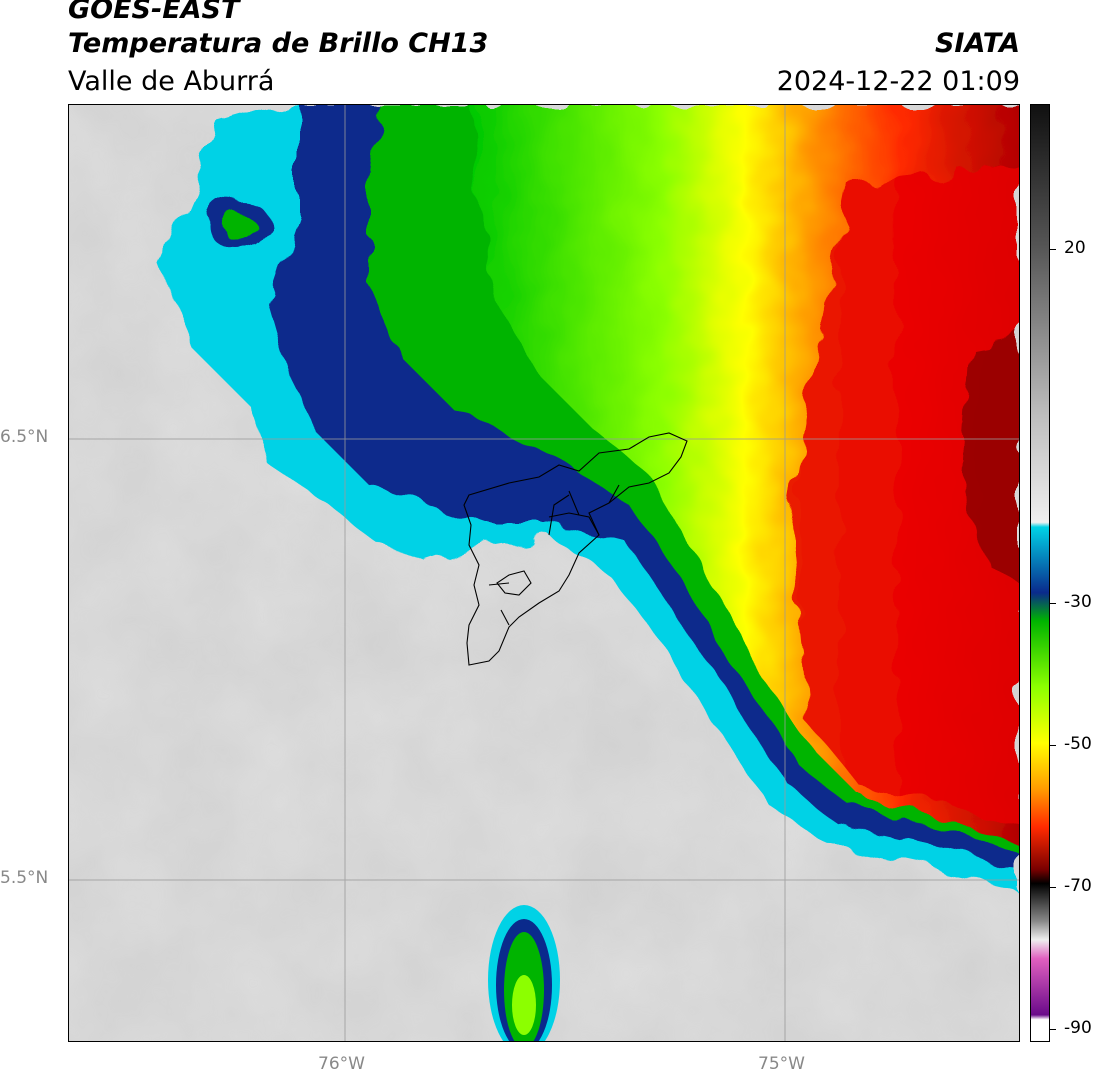 Image resolution: width=1094 pixels, height=1078 pixels. I want to click on timestamp-label: 2024-12-22 01:09, so click(898, 81).